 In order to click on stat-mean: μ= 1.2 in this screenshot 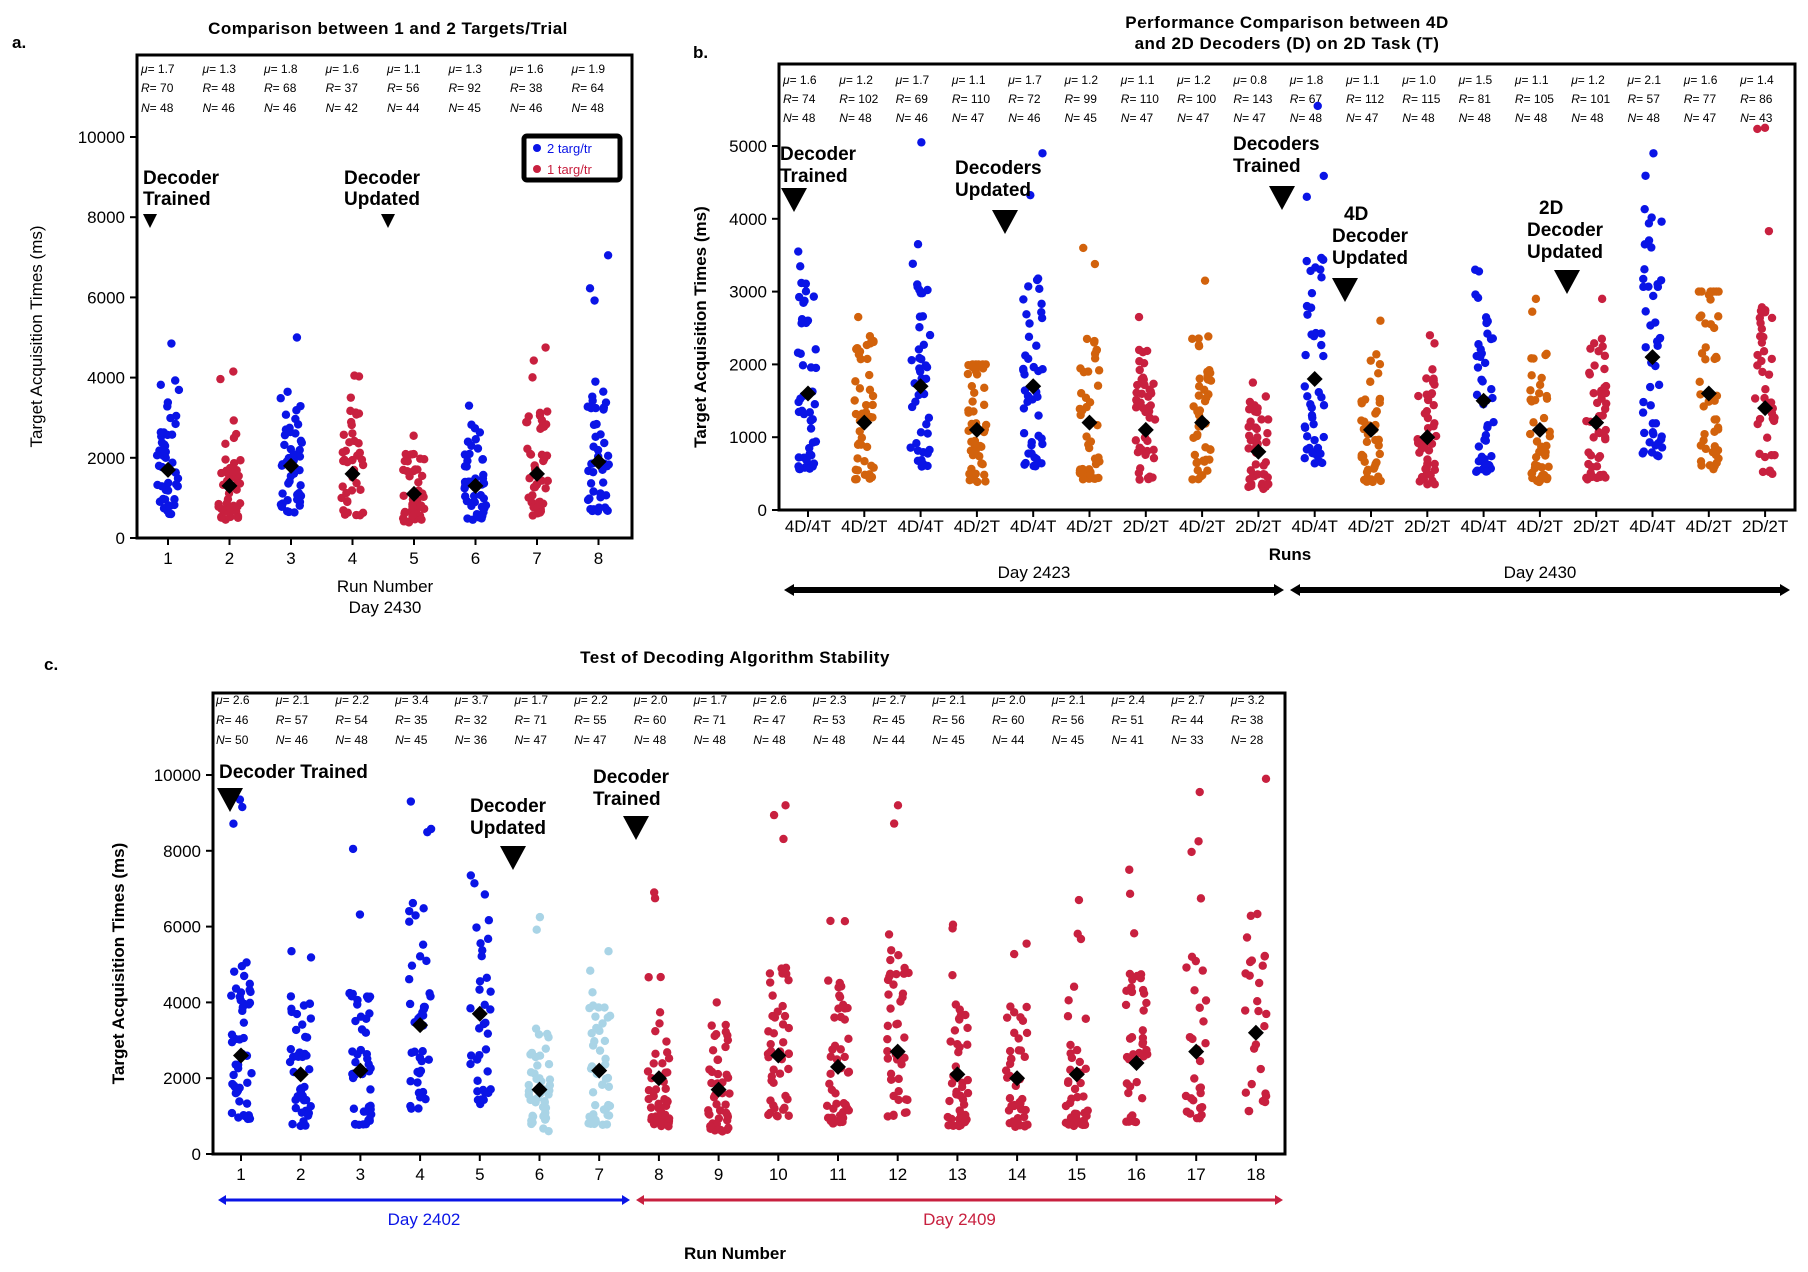, I will do `click(1587, 80)`.